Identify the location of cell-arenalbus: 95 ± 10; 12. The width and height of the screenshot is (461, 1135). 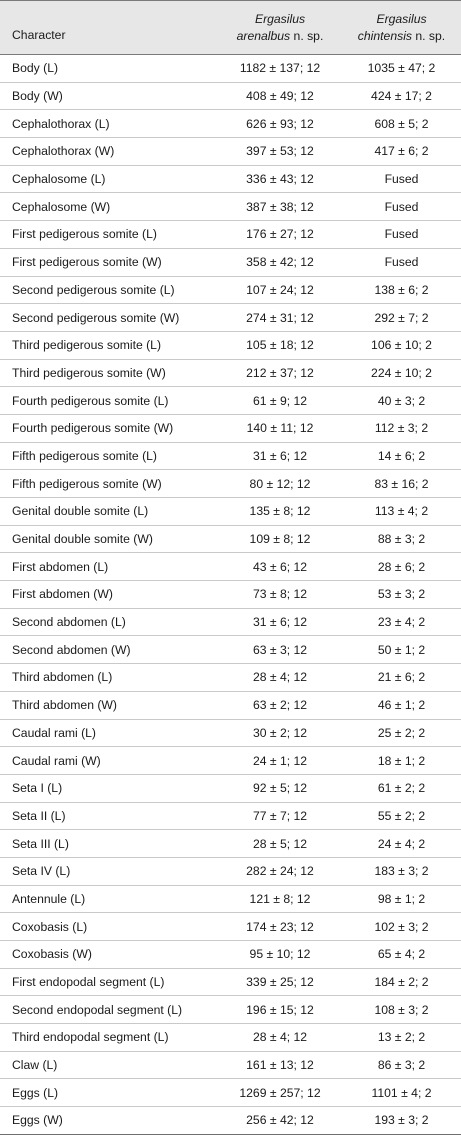
(280, 954).